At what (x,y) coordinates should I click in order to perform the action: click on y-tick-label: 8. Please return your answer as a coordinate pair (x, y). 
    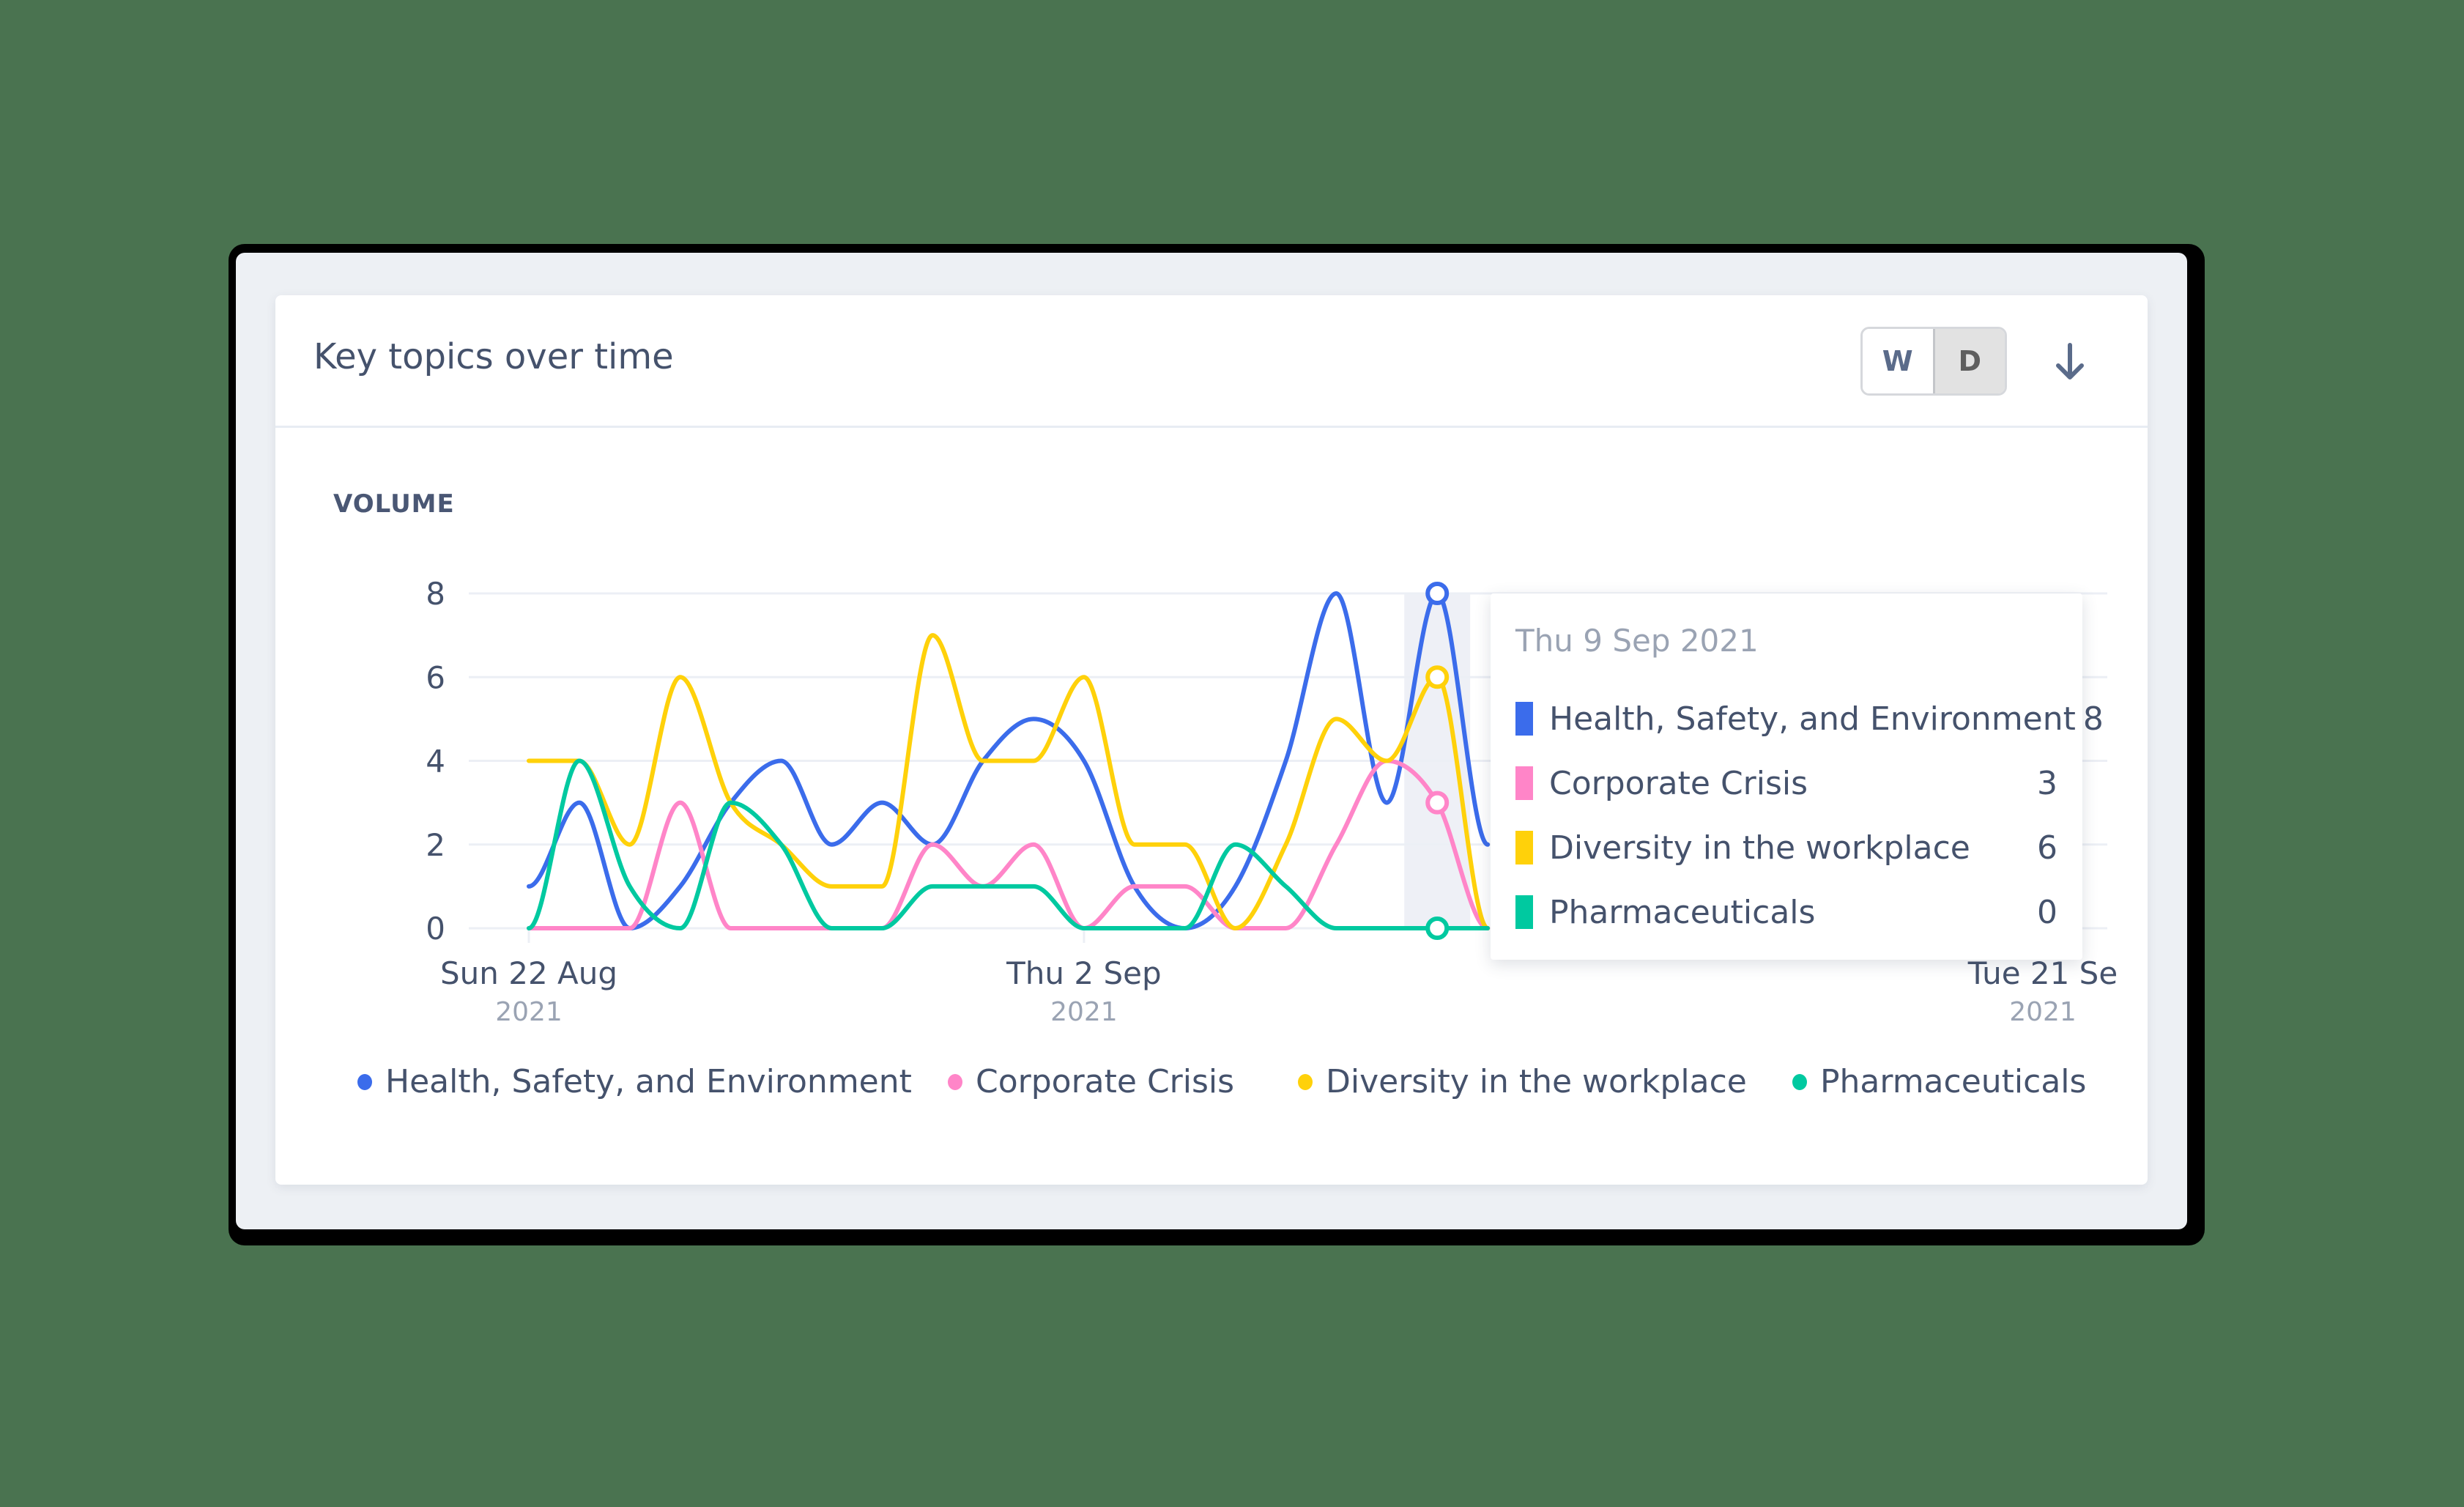
    Looking at the image, I should click on (435, 594).